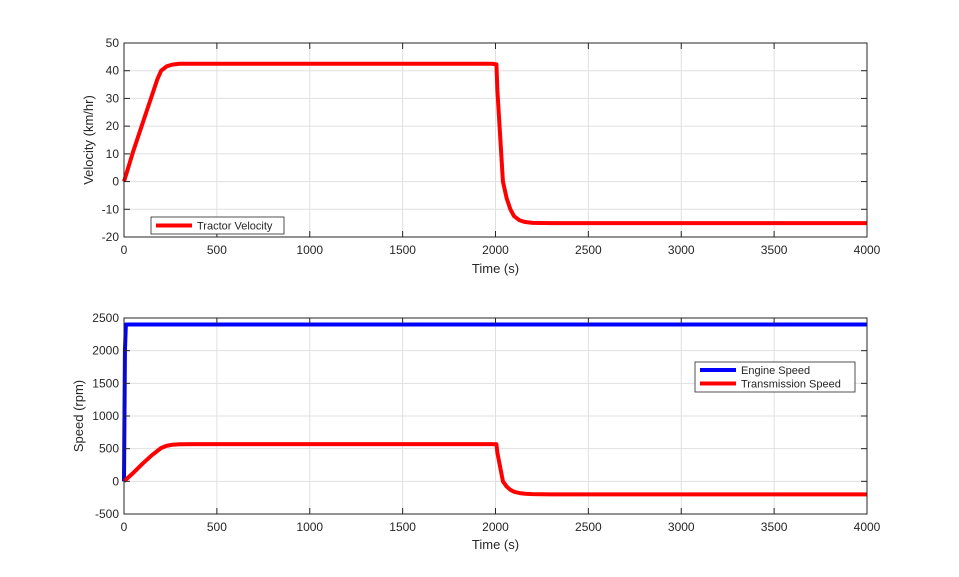  What do you see at coordinates (113, 71) in the screenshot?
I see `velocity-y-tick-label: 40` at bounding box center [113, 71].